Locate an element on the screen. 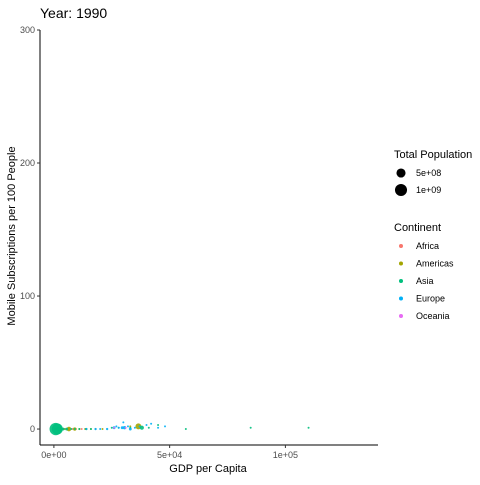 This screenshot has width=480, height=485. series-oceania is located at coordinates (120, 427).